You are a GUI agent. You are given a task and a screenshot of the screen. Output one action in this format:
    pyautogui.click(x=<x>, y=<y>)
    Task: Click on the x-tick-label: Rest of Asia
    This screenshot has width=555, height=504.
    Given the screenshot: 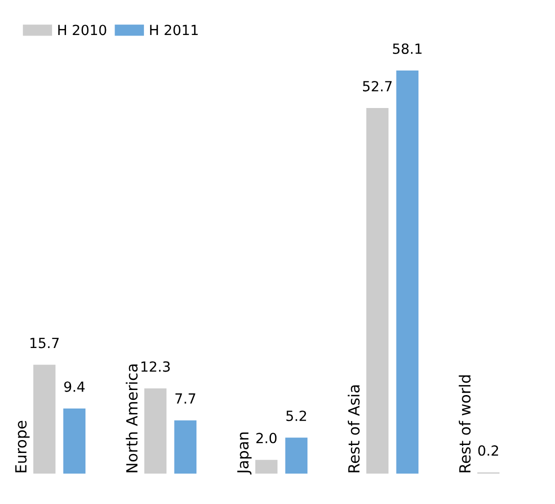 What is the action you would take?
    pyautogui.click(x=354, y=428)
    